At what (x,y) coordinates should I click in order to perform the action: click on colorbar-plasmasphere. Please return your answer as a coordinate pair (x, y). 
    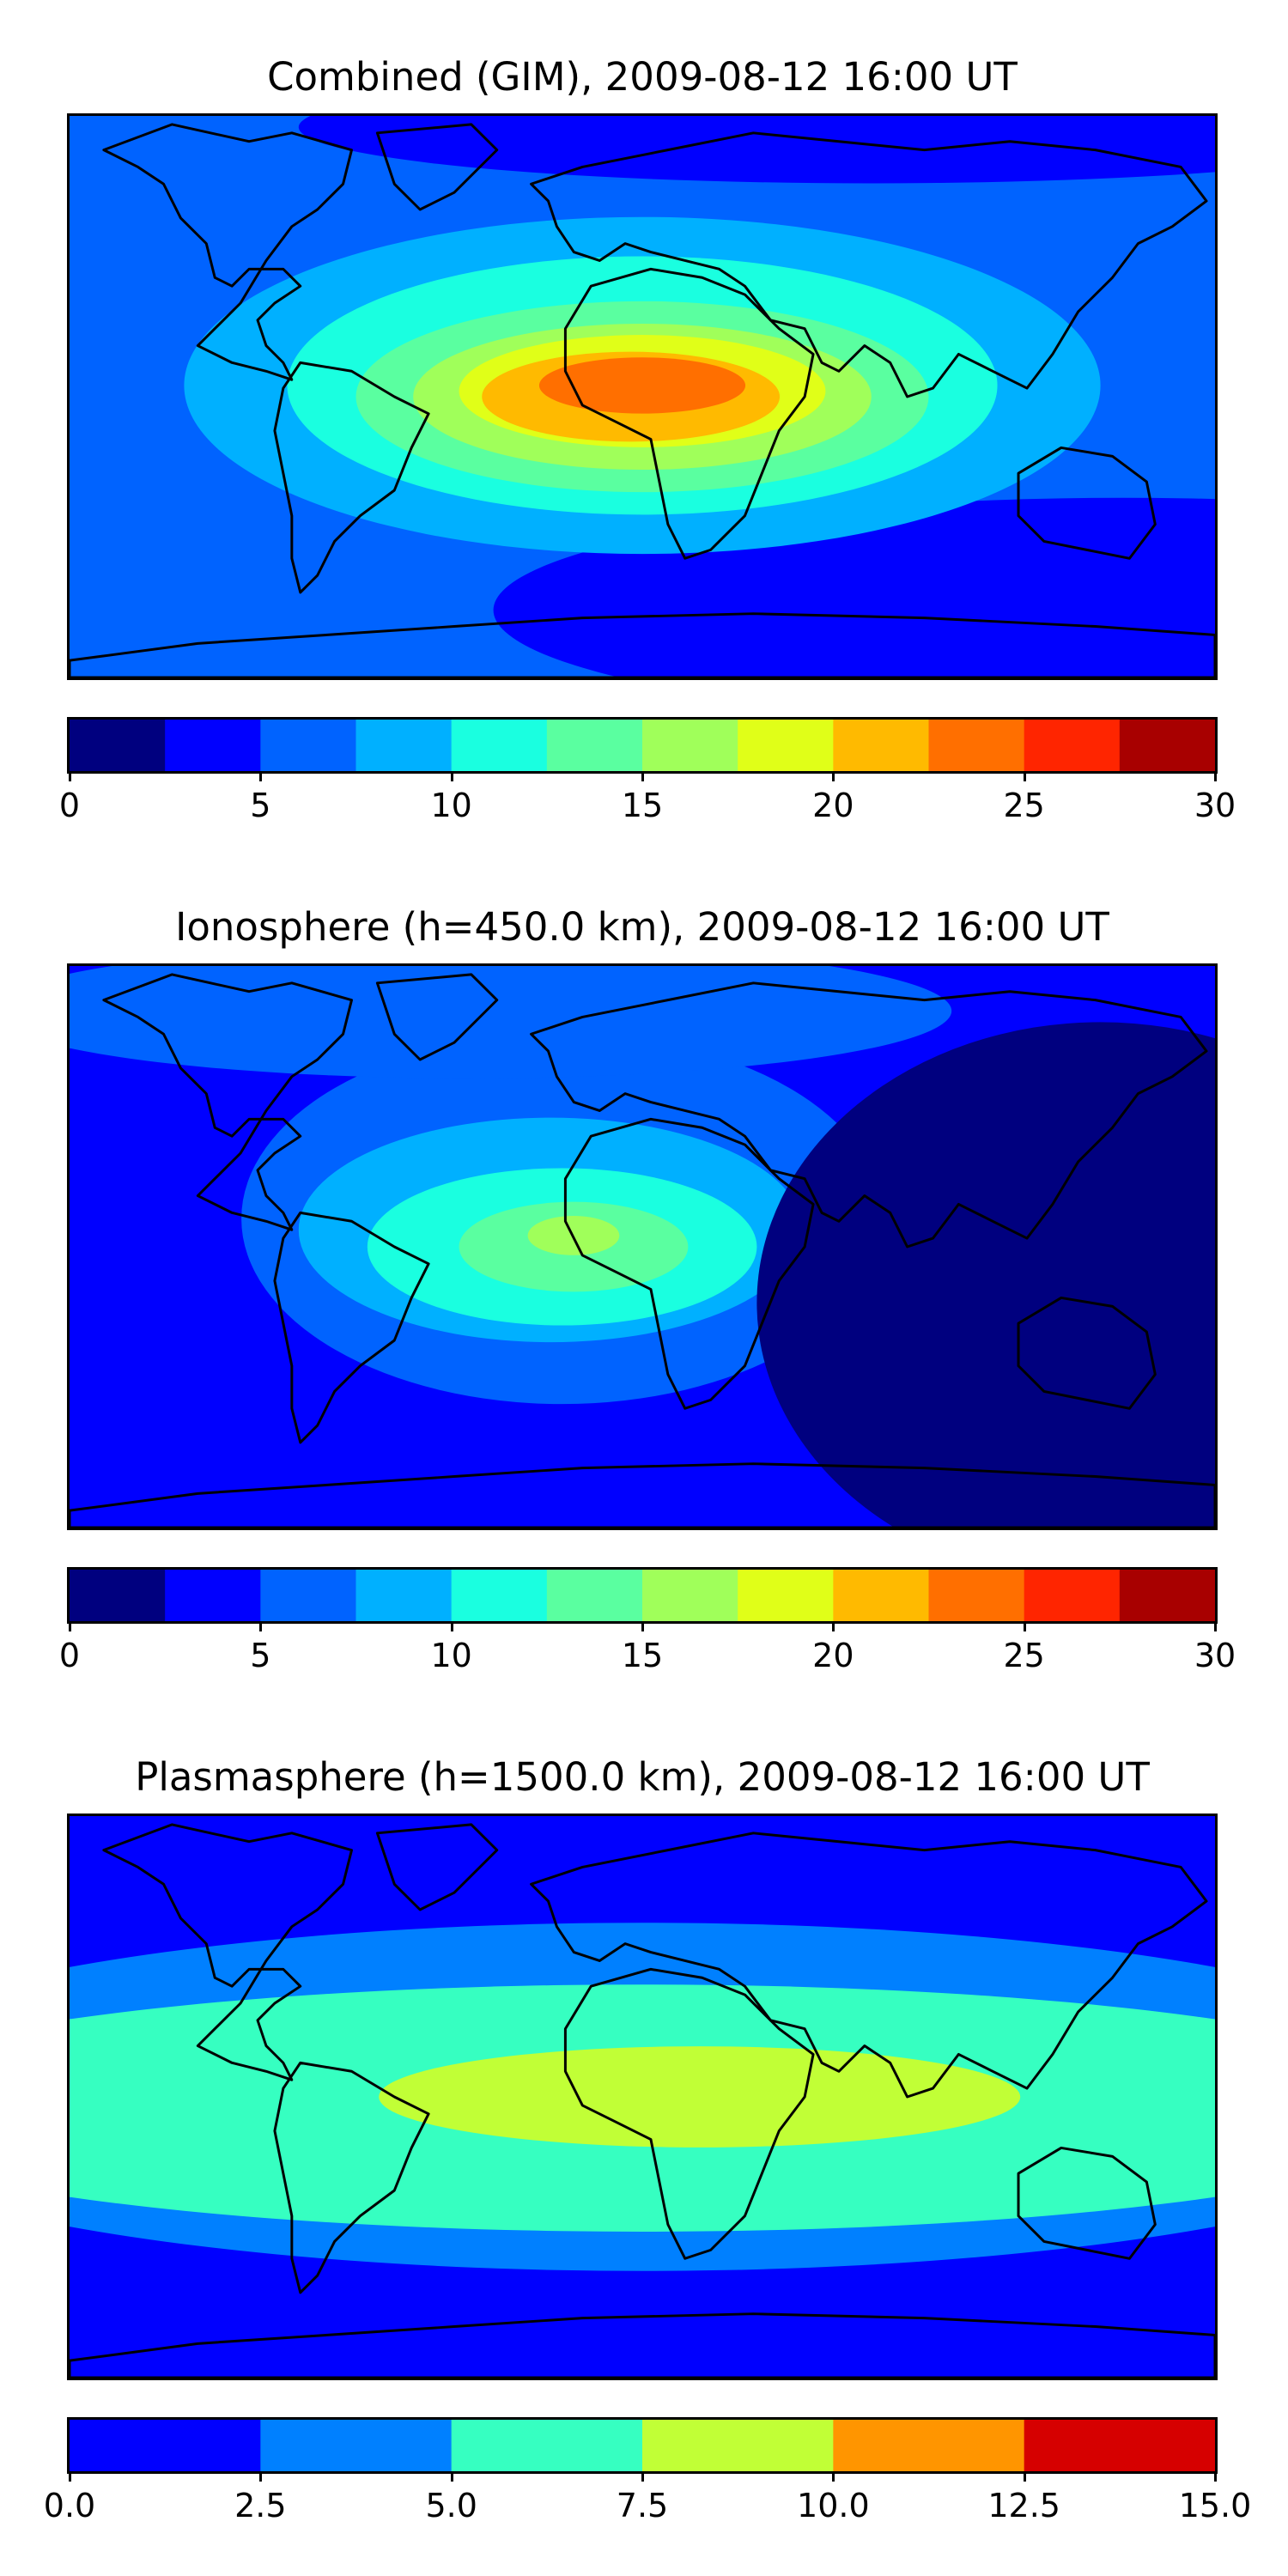
    Looking at the image, I should click on (642, 2445).